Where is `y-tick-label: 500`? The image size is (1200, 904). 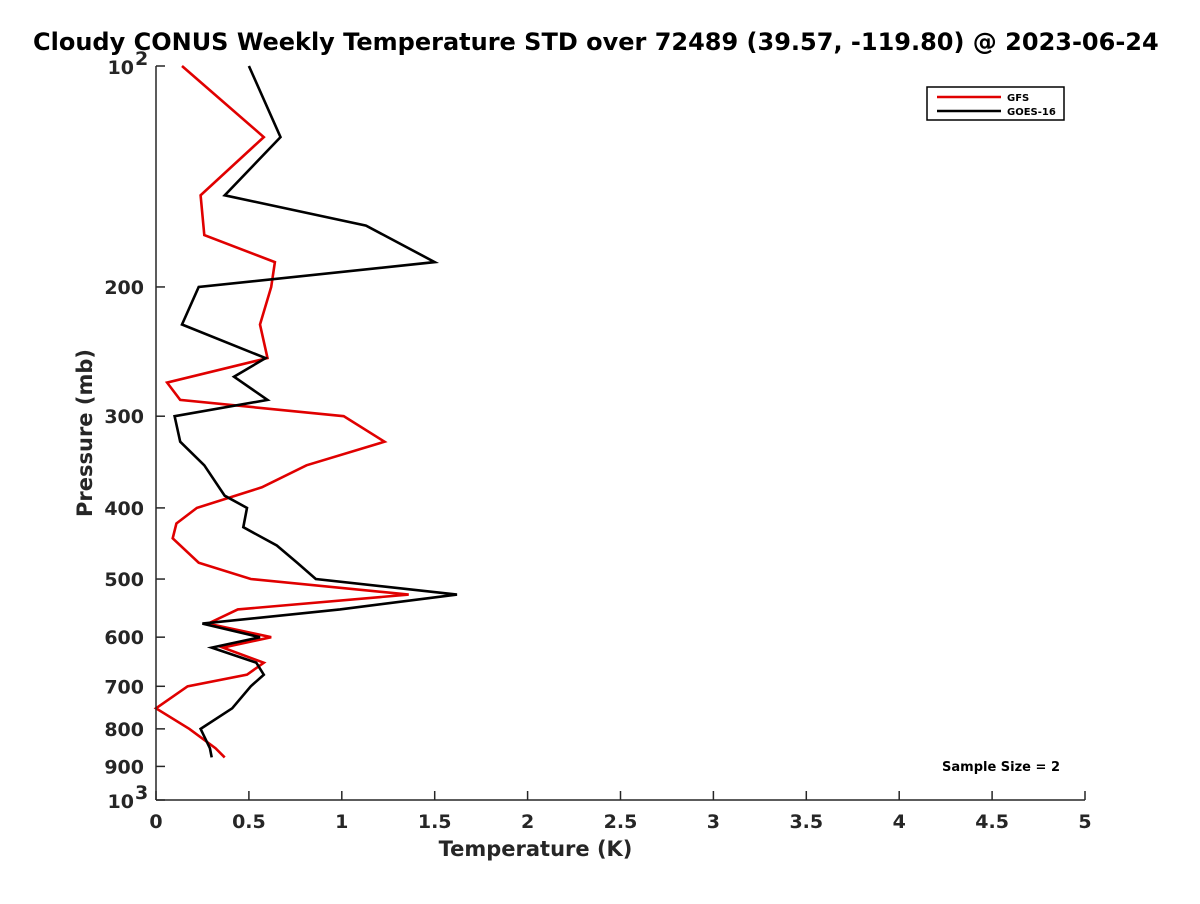
y-tick-label: 500 is located at coordinates (124, 580).